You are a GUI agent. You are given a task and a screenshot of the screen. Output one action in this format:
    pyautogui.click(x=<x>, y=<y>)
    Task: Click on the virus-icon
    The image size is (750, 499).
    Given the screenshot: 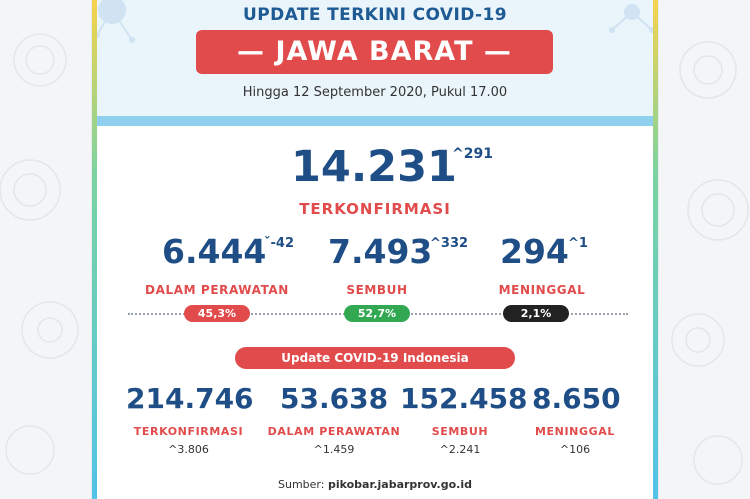 What is the action you would take?
    pyautogui.click(x=374, y=21)
    